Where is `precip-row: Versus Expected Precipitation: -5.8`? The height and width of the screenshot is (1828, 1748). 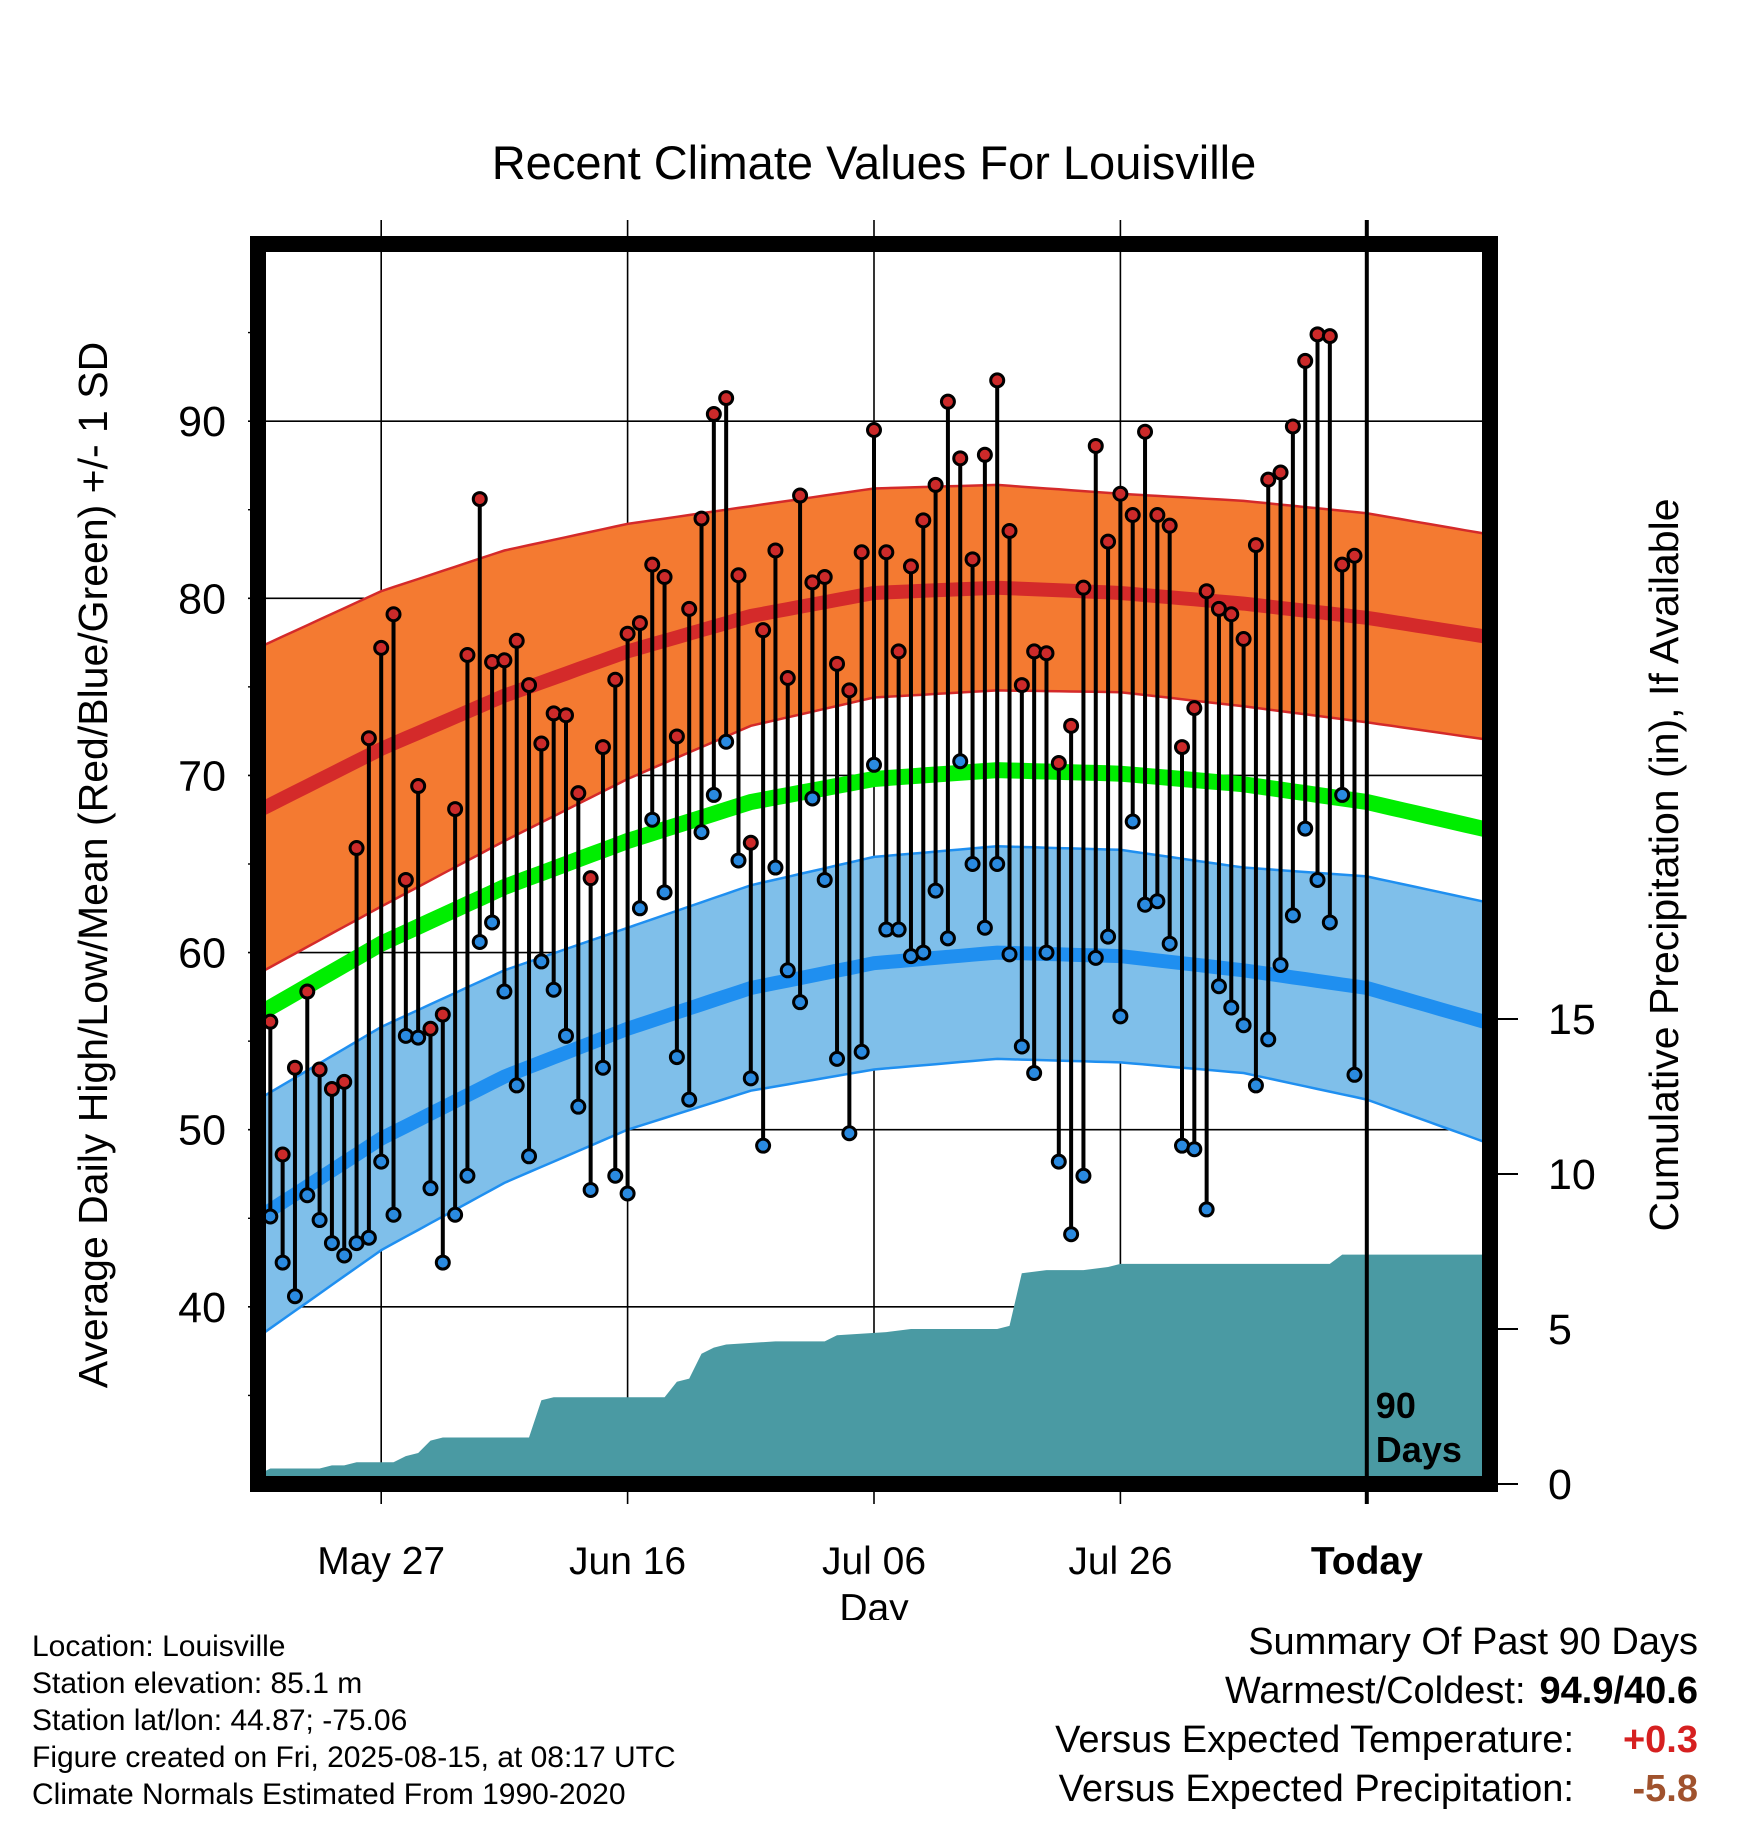 precip-row: Versus Expected Precipitation: -5.8 is located at coordinates (1376, 1789).